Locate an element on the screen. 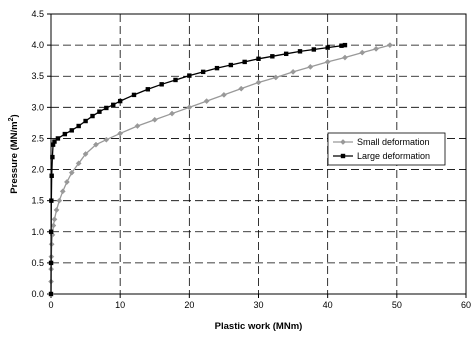 This screenshot has width=475, height=338. legend-entry: Large deformation is located at coordinates (381, 156).